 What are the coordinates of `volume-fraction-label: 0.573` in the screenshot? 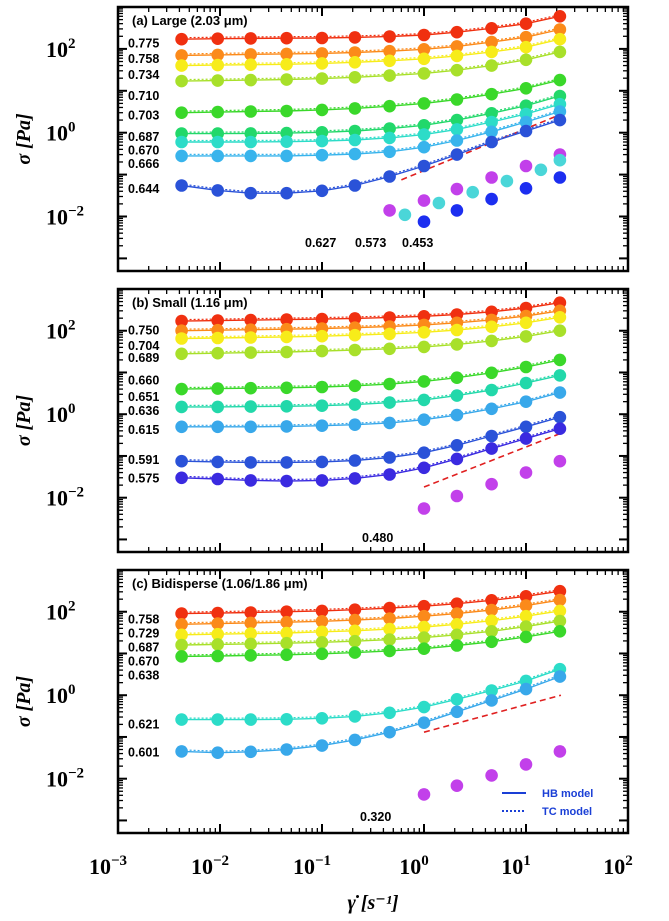 It's located at (370, 243).